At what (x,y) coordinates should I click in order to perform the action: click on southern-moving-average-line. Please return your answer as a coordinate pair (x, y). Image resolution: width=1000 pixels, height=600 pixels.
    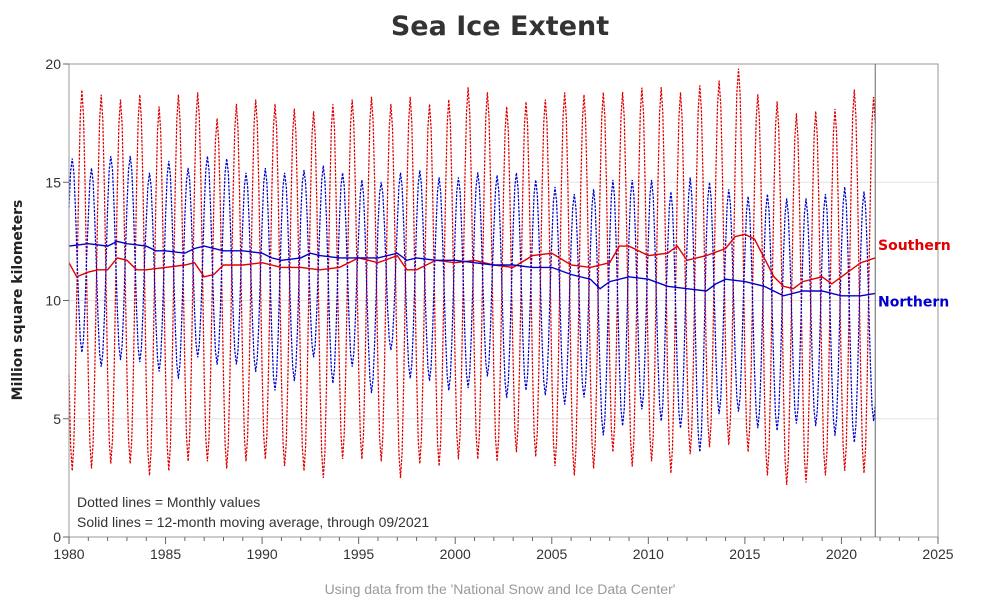
    Looking at the image, I should click on (472, 261).